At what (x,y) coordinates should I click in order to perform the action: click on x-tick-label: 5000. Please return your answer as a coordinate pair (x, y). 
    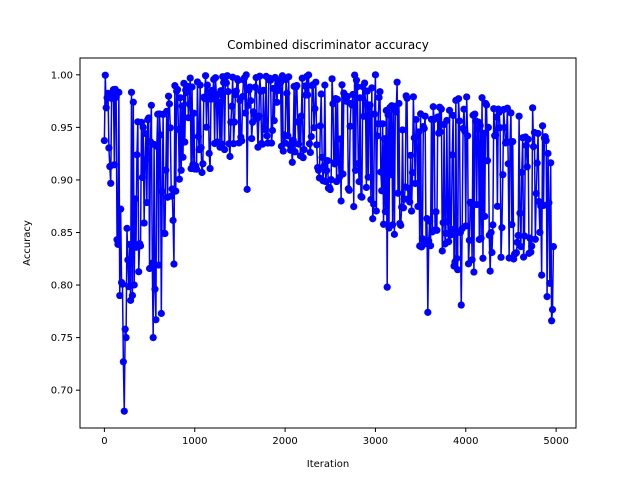
    Looking at the image, I should click on (555, 441).